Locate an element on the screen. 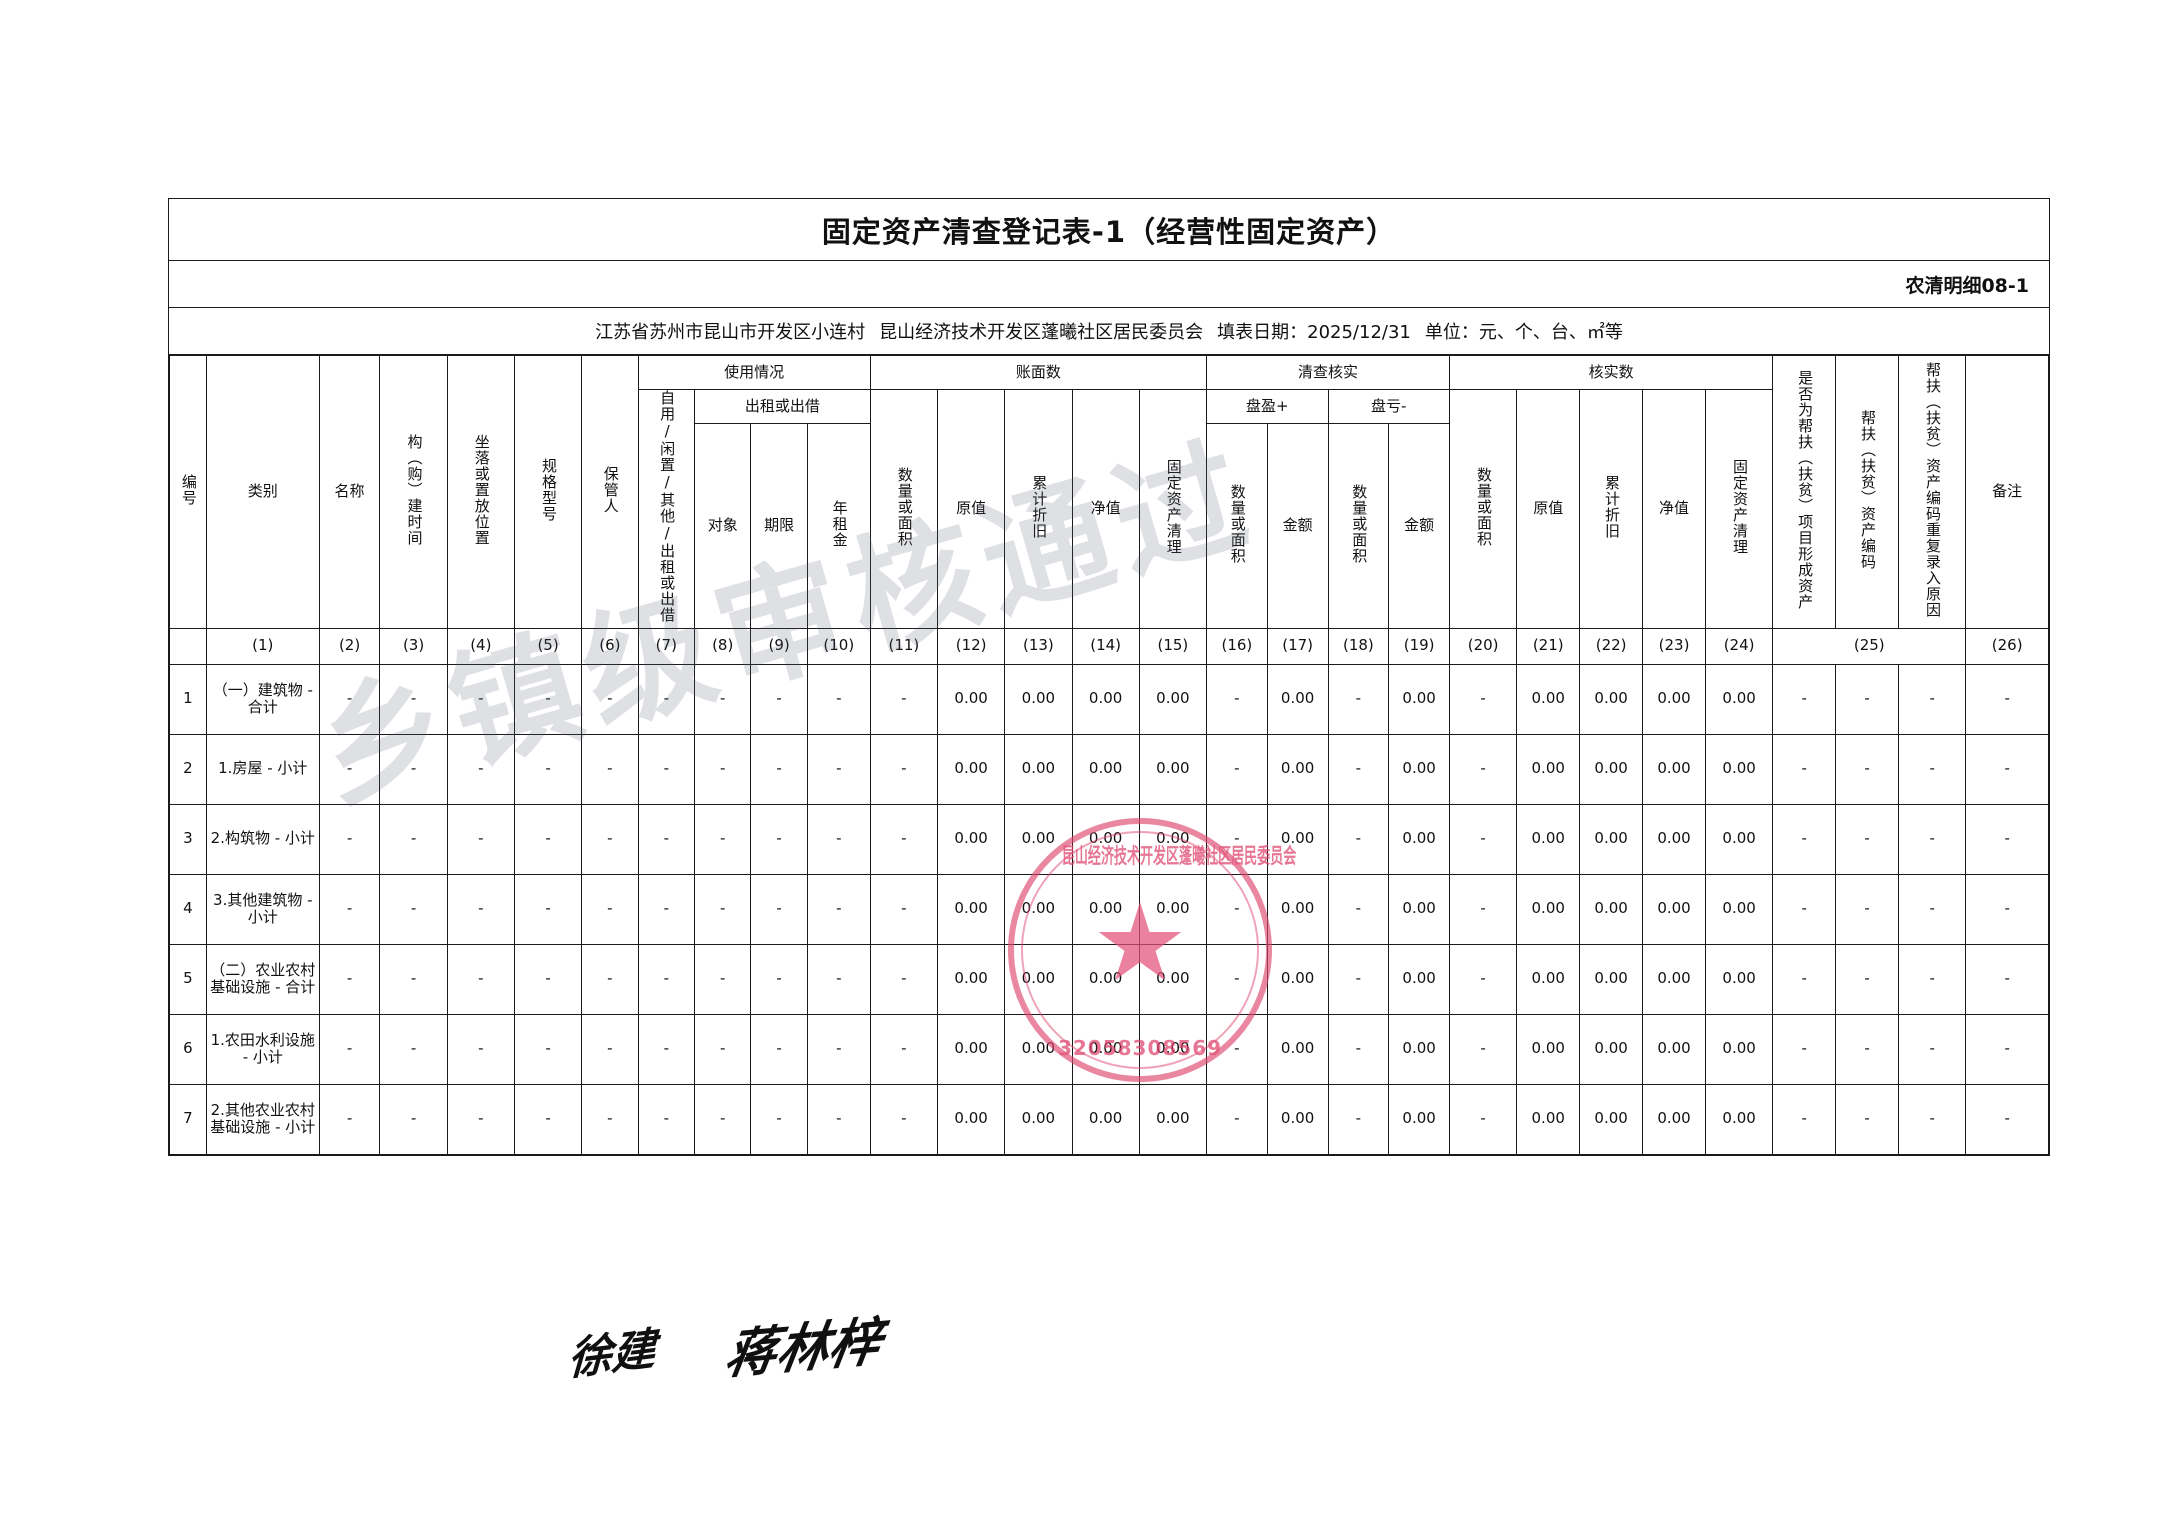 The height and width of the screenshot is (1529, 2160). row-category: 2.构筑物 - 小计 is located at coordinates (262, 839).